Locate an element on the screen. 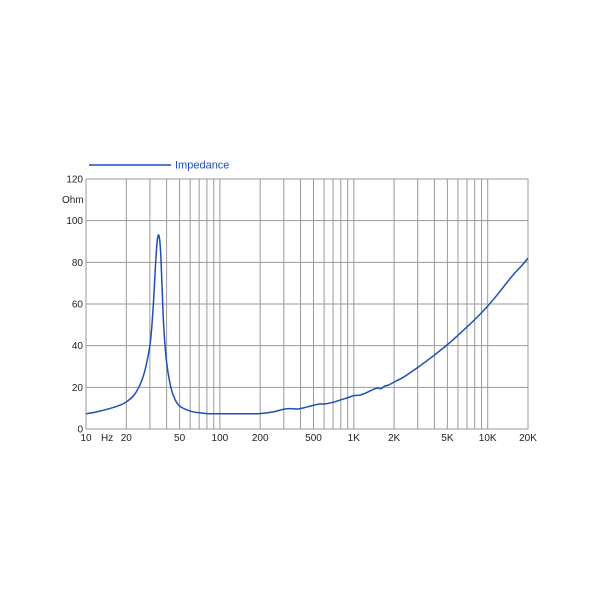  x-tick-label: 20K is located at coordinates (528, 438).